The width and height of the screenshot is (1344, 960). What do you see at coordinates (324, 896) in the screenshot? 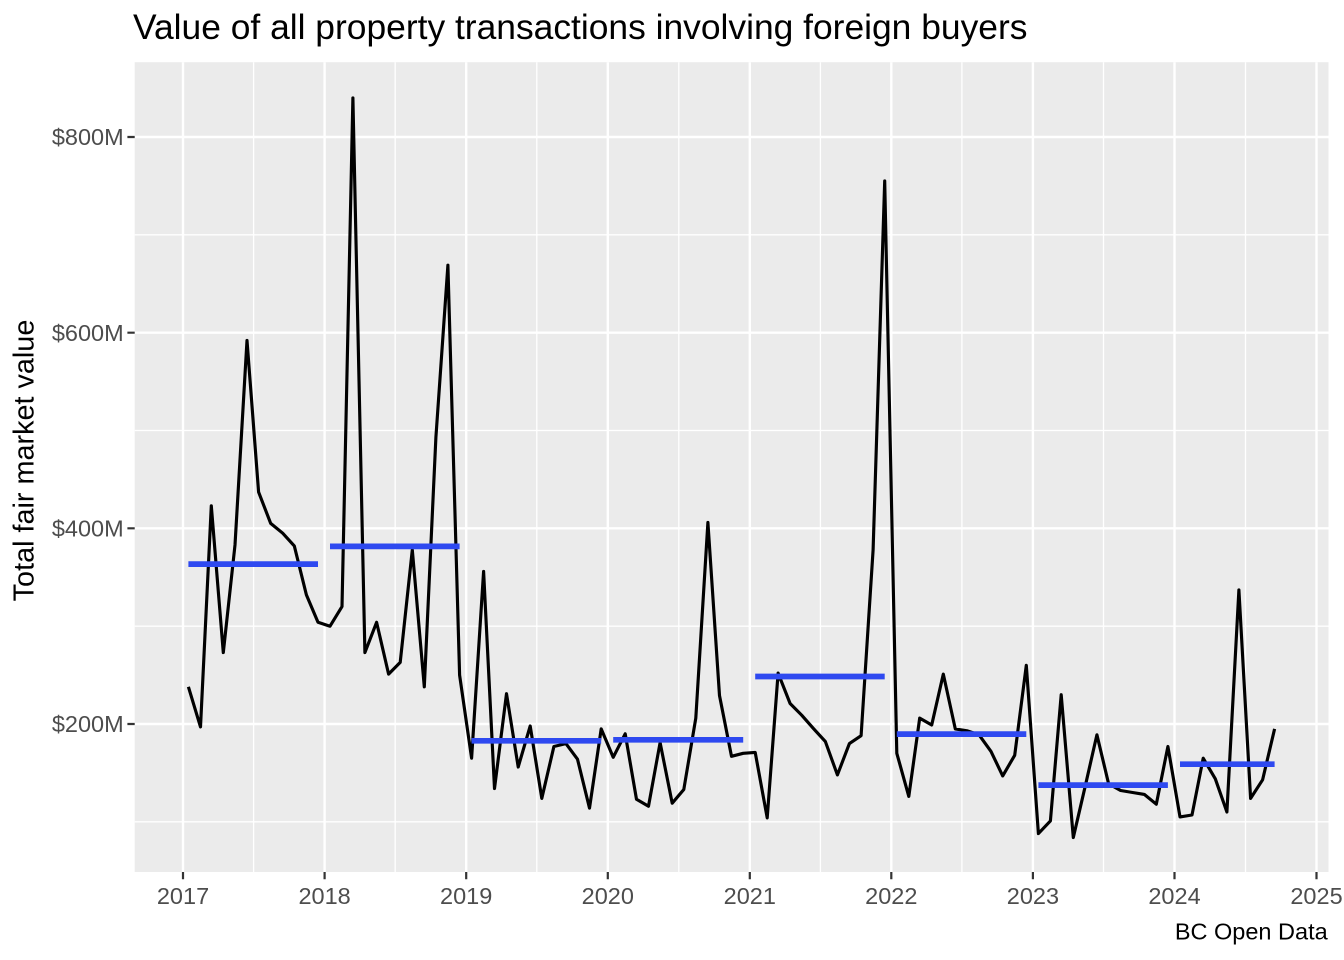
I see `svg-text: 2018` at bounding box center [324, 896].